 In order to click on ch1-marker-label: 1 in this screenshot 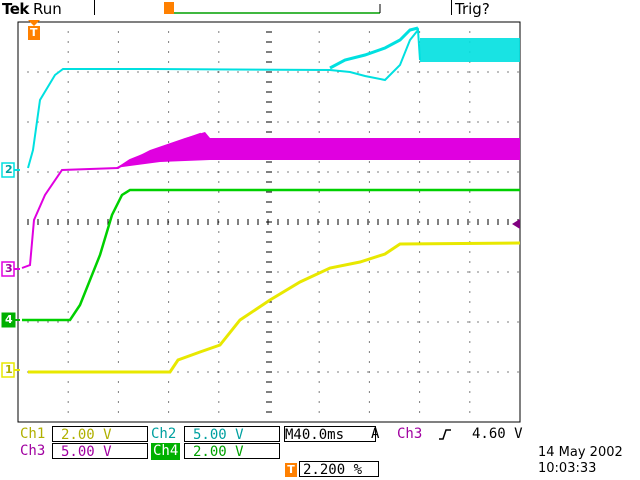, I will do `click(9, 369)`.